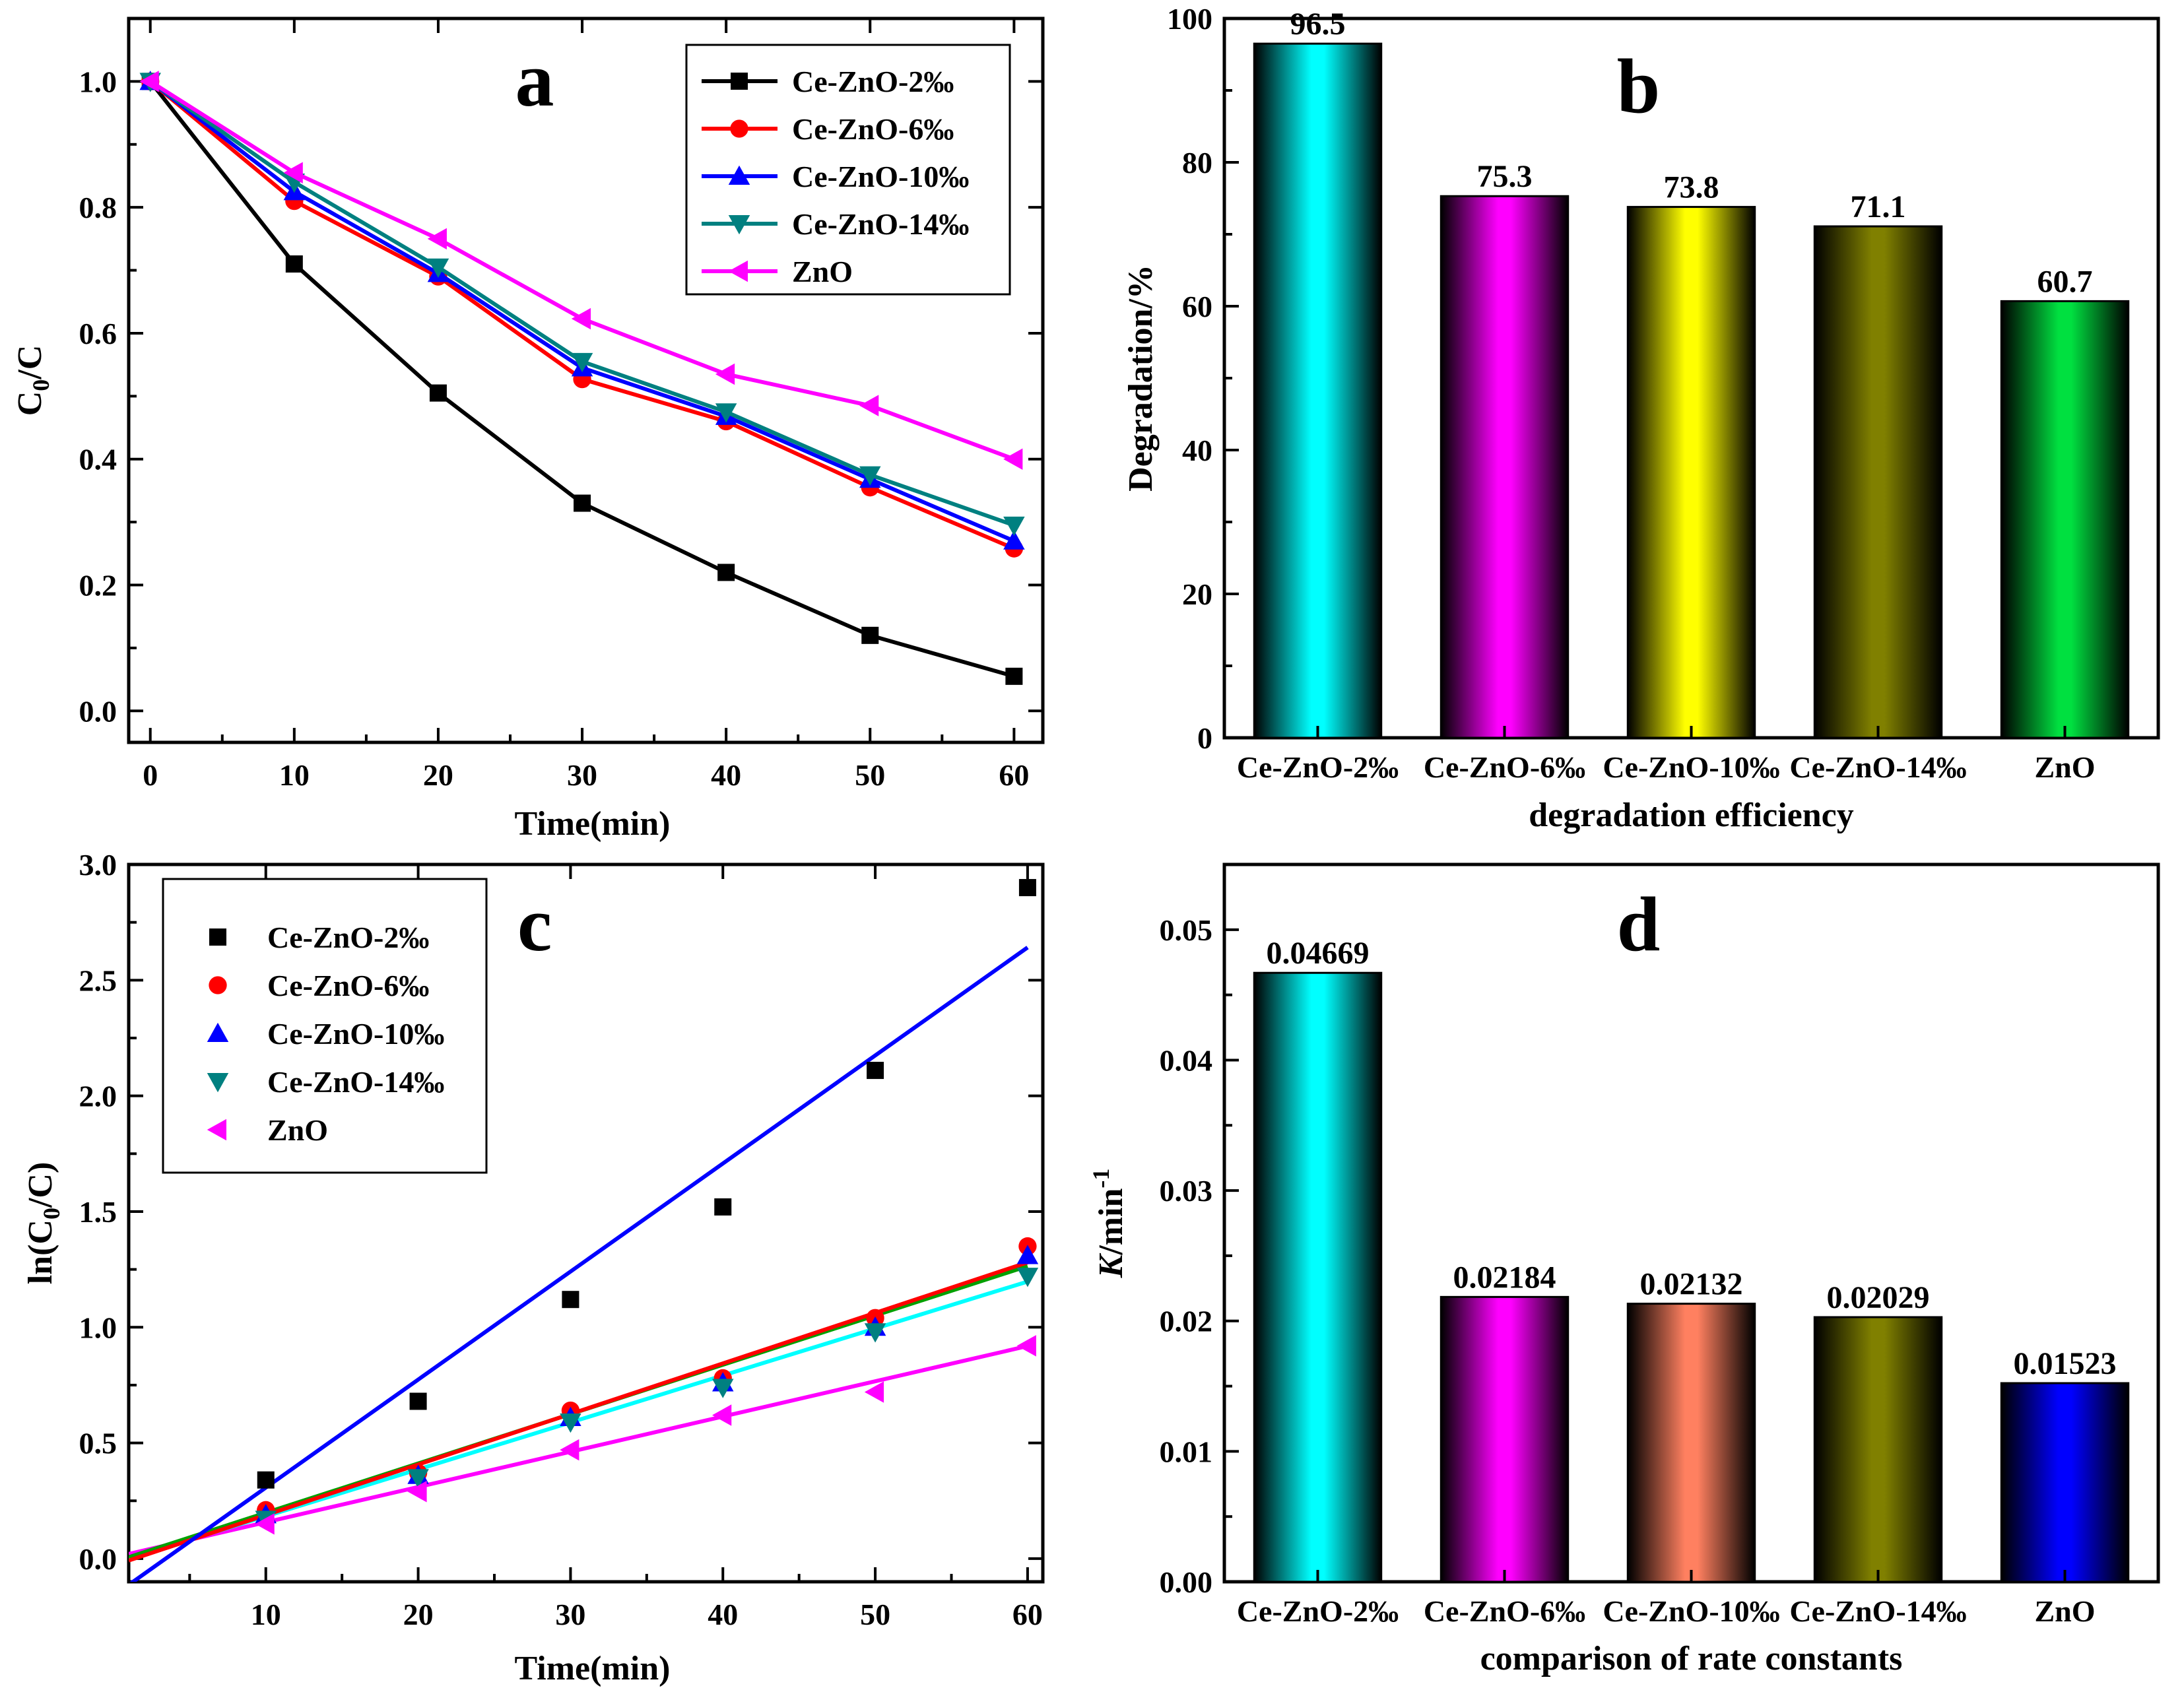 The width and height of the screenshot is (2184, 1690). What do you see at coordinates (1505, 176) in the screenshot?
I see `bar-value-label: 75.3` at bounding box center [1505, 176].